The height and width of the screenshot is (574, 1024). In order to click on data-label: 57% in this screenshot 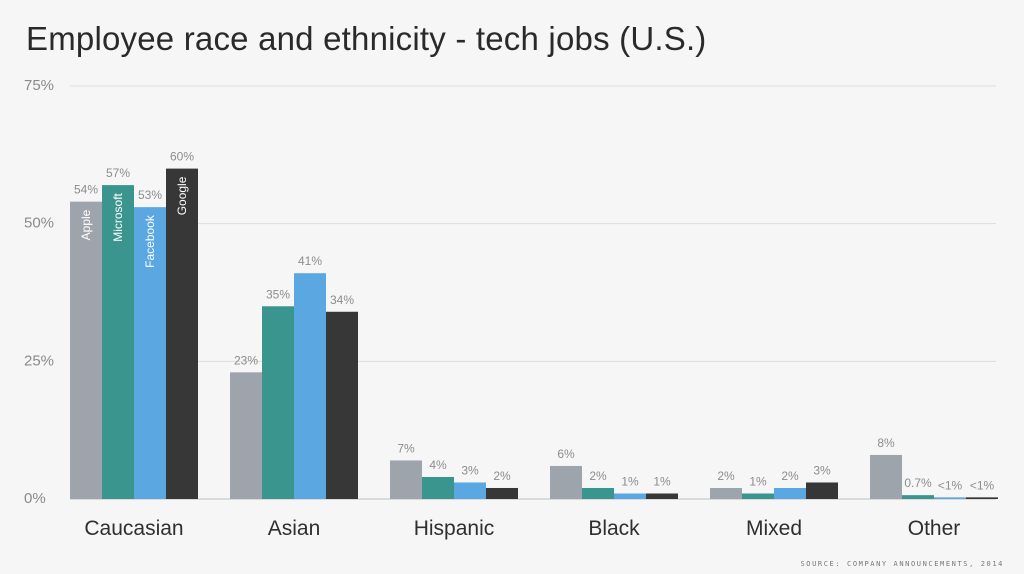, I will do `click(118, 173)`.